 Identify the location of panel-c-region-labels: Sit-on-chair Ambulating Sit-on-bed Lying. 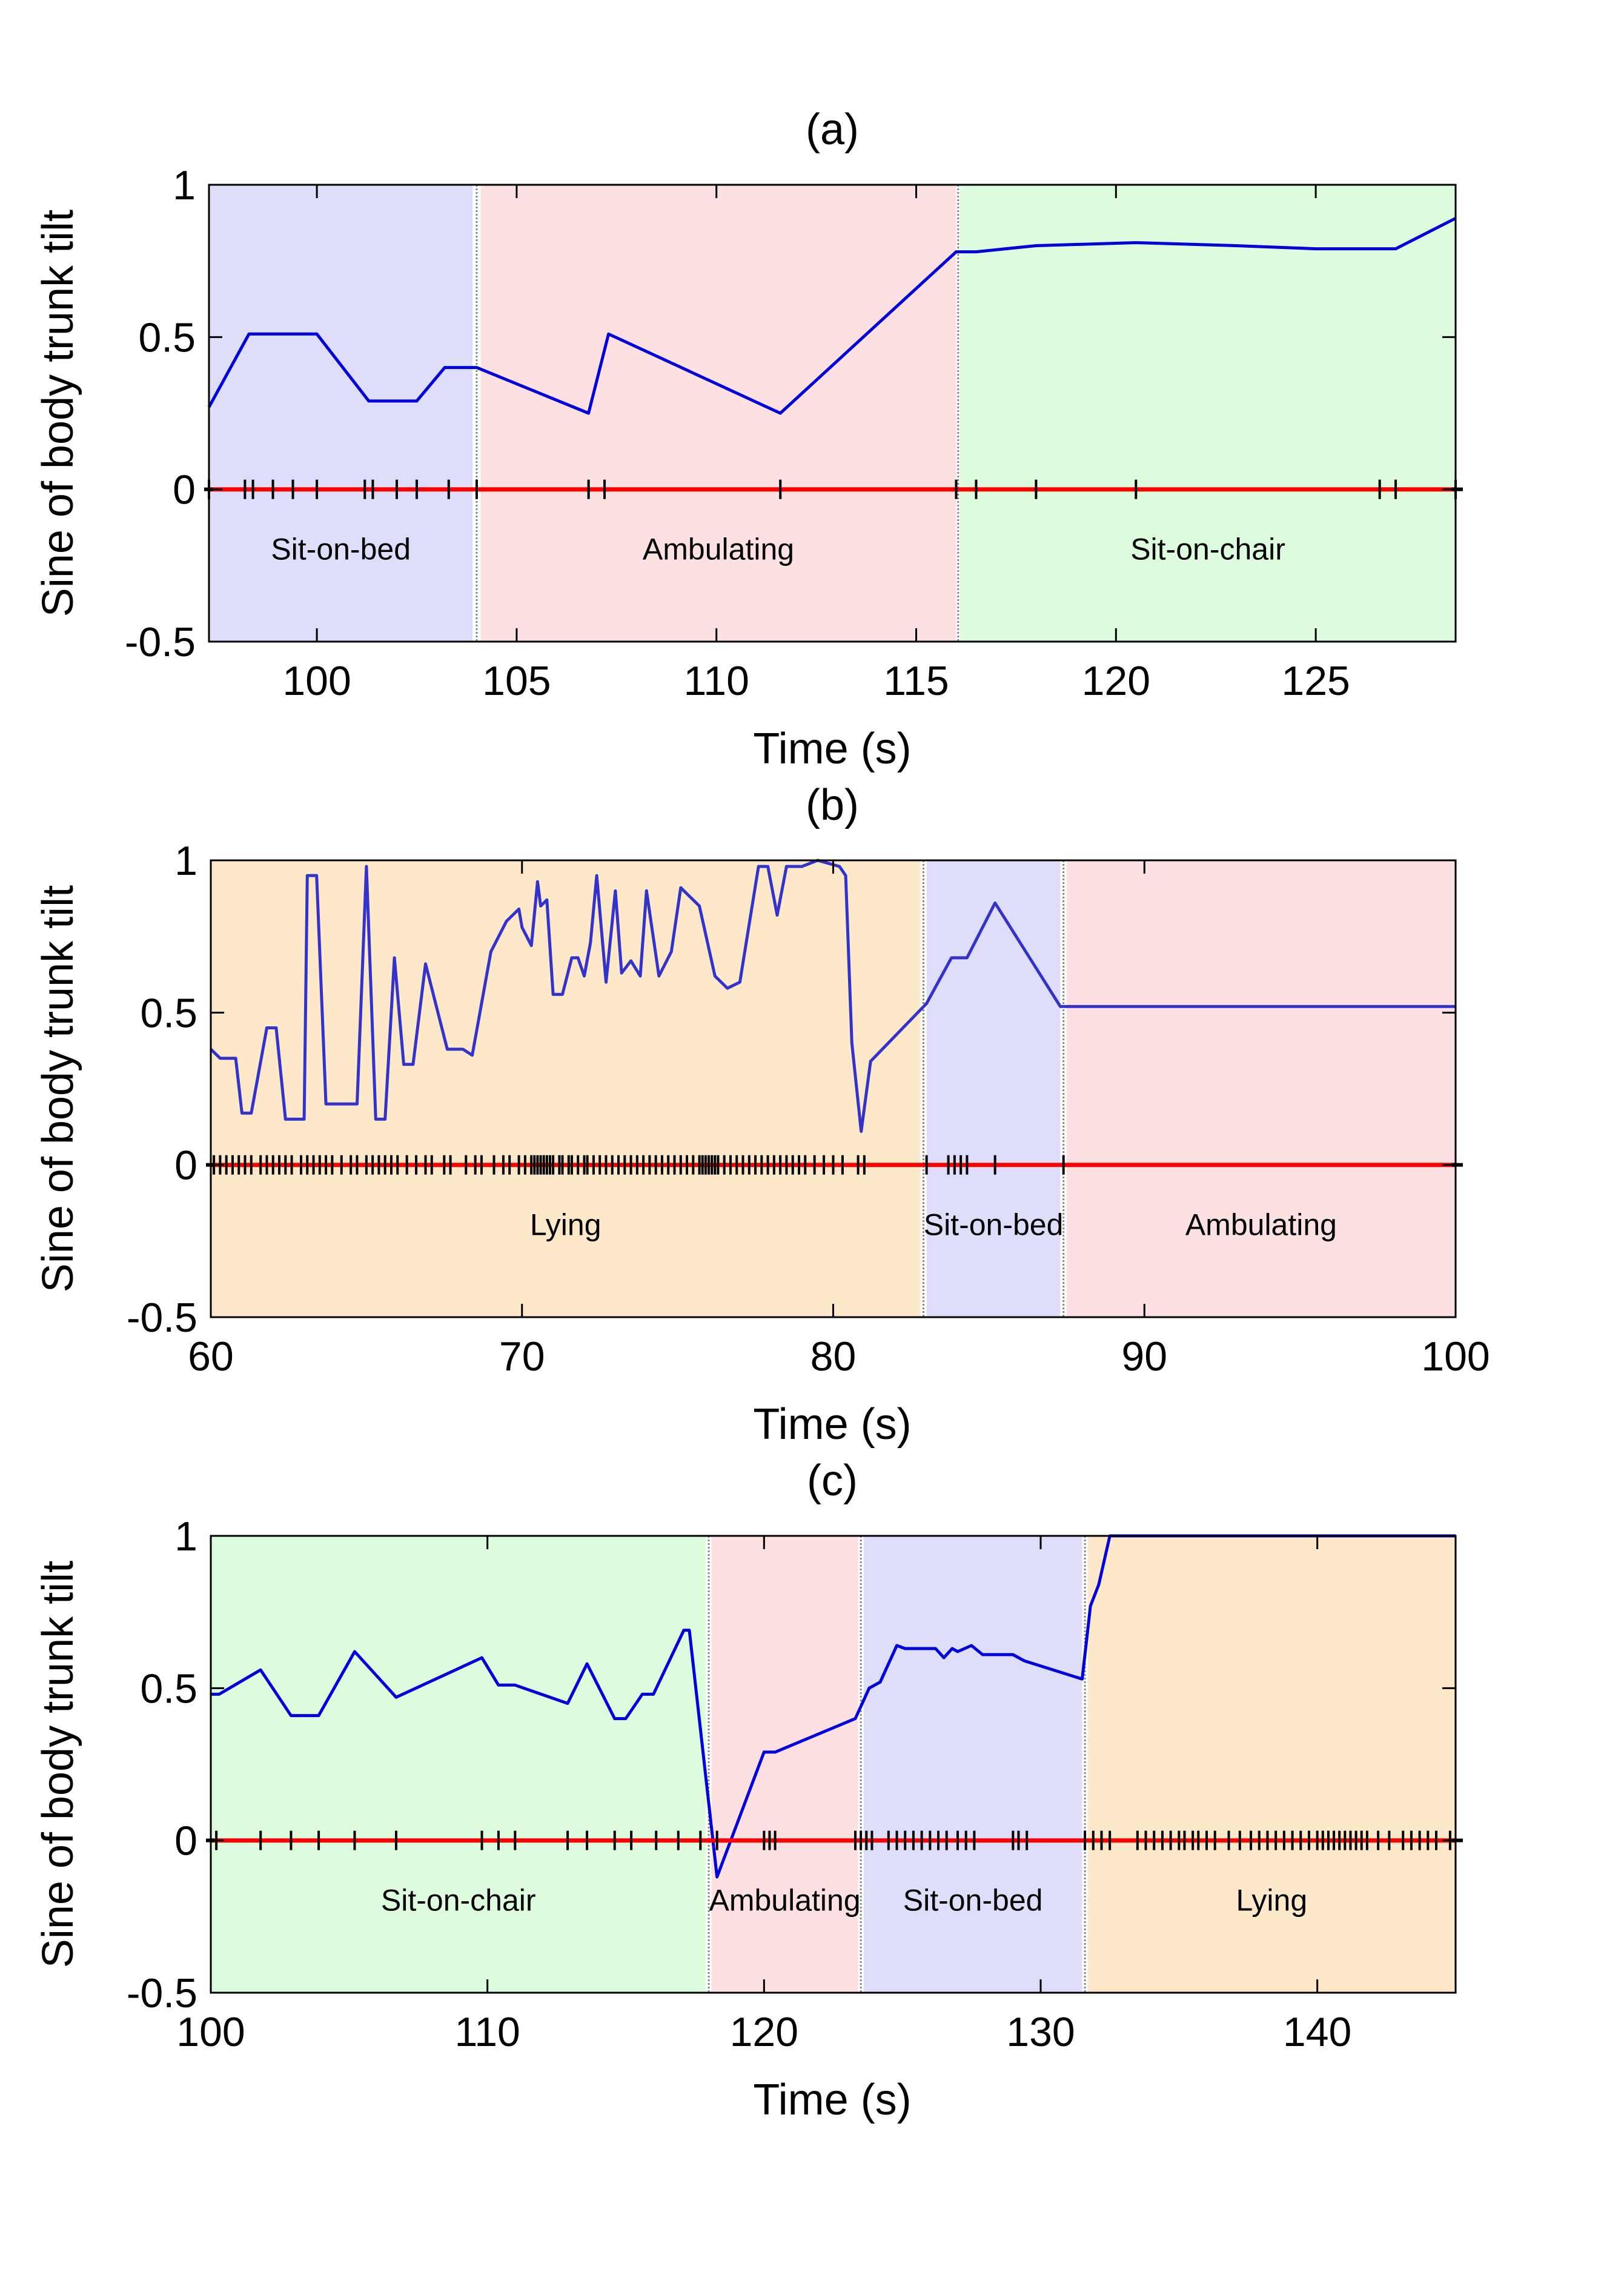
(844, 1900).